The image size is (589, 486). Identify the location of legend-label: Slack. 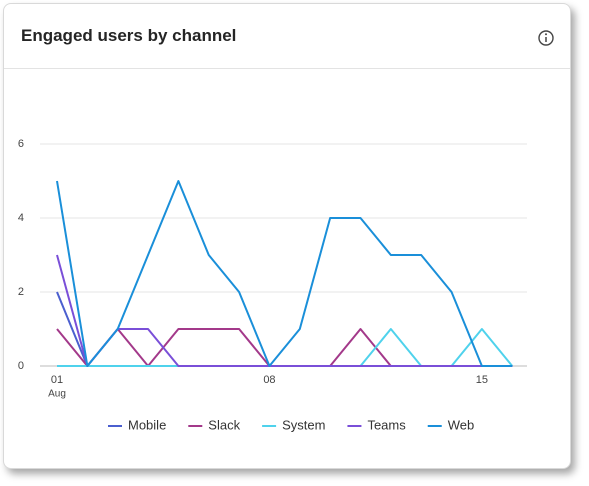
(224, 424).